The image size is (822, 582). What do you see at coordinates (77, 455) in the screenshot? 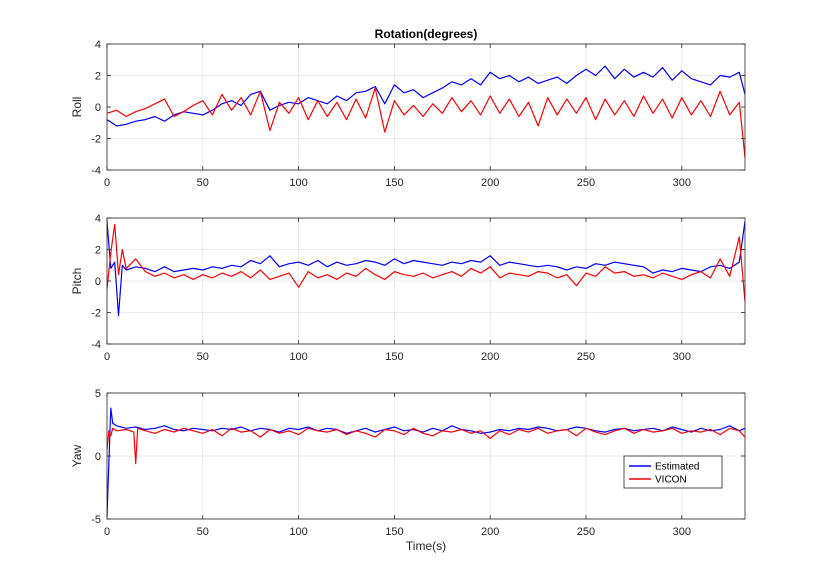
I see `y-axis-label: Yaw` at bounding box center [77, 455].